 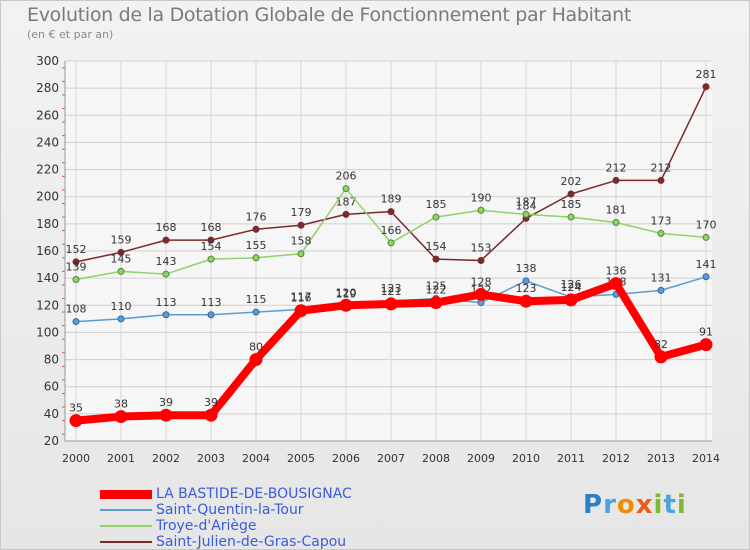 What do you see at coordinates (51, 441) in the screenshot?
I see `y-tick-label: 20` at bounding box center [51, 441].